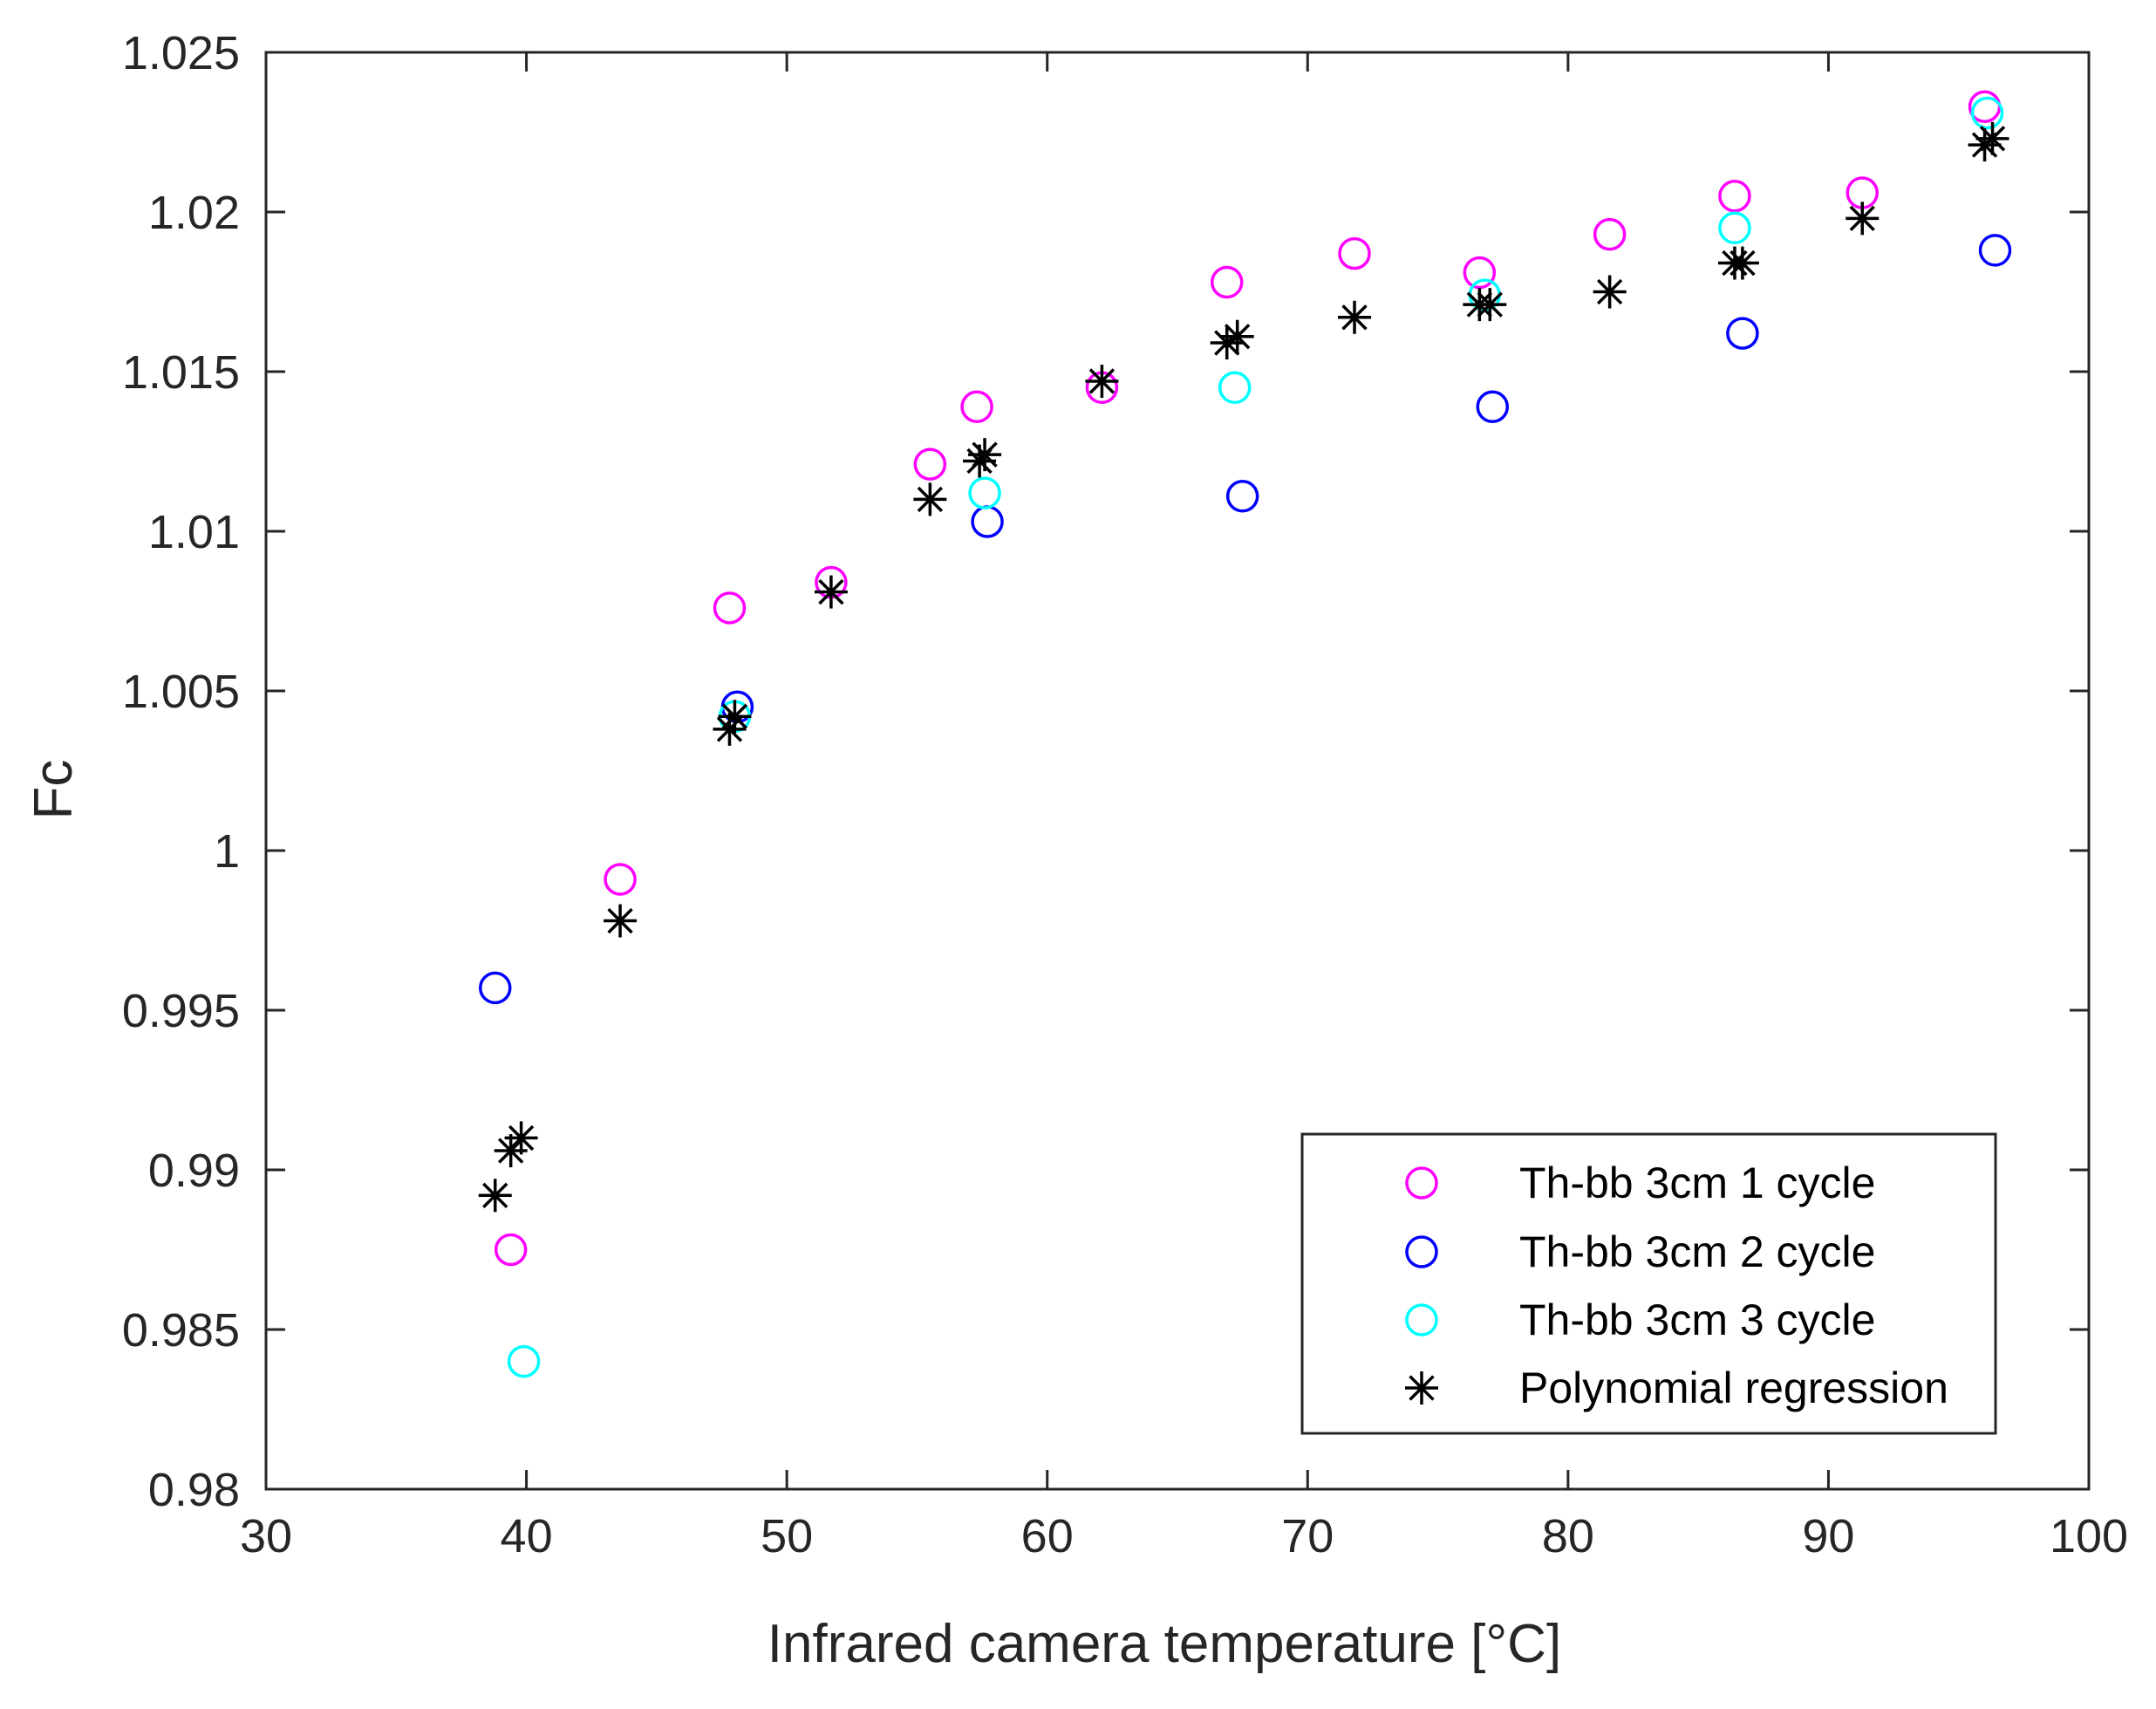  I want to click on y-tick-label: 1.015, so click(181, 372).